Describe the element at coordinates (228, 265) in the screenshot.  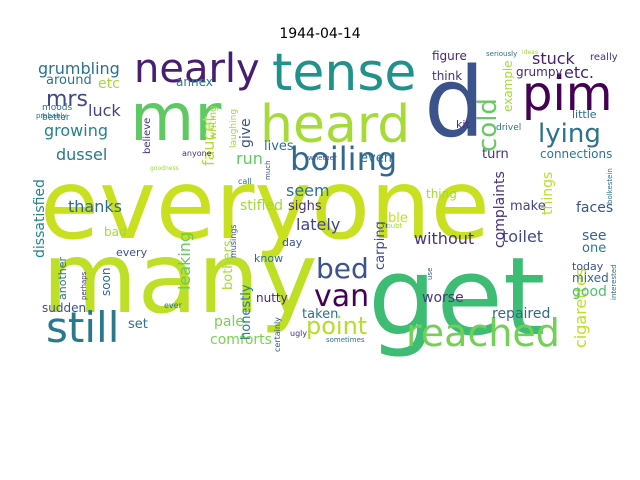
I see `word-bothers: bothers` at that location.